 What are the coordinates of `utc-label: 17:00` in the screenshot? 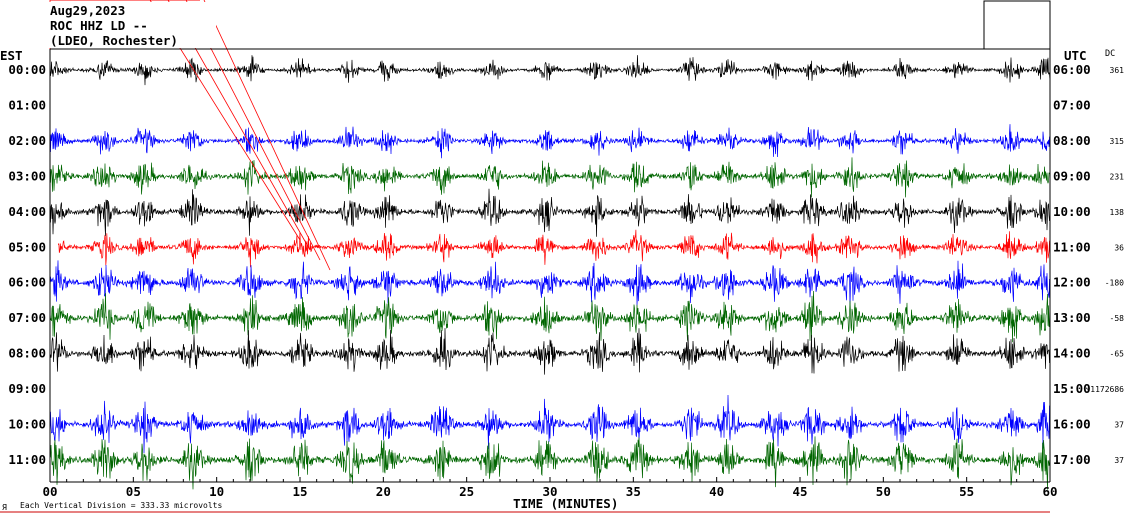 It's located at (1072, 459).